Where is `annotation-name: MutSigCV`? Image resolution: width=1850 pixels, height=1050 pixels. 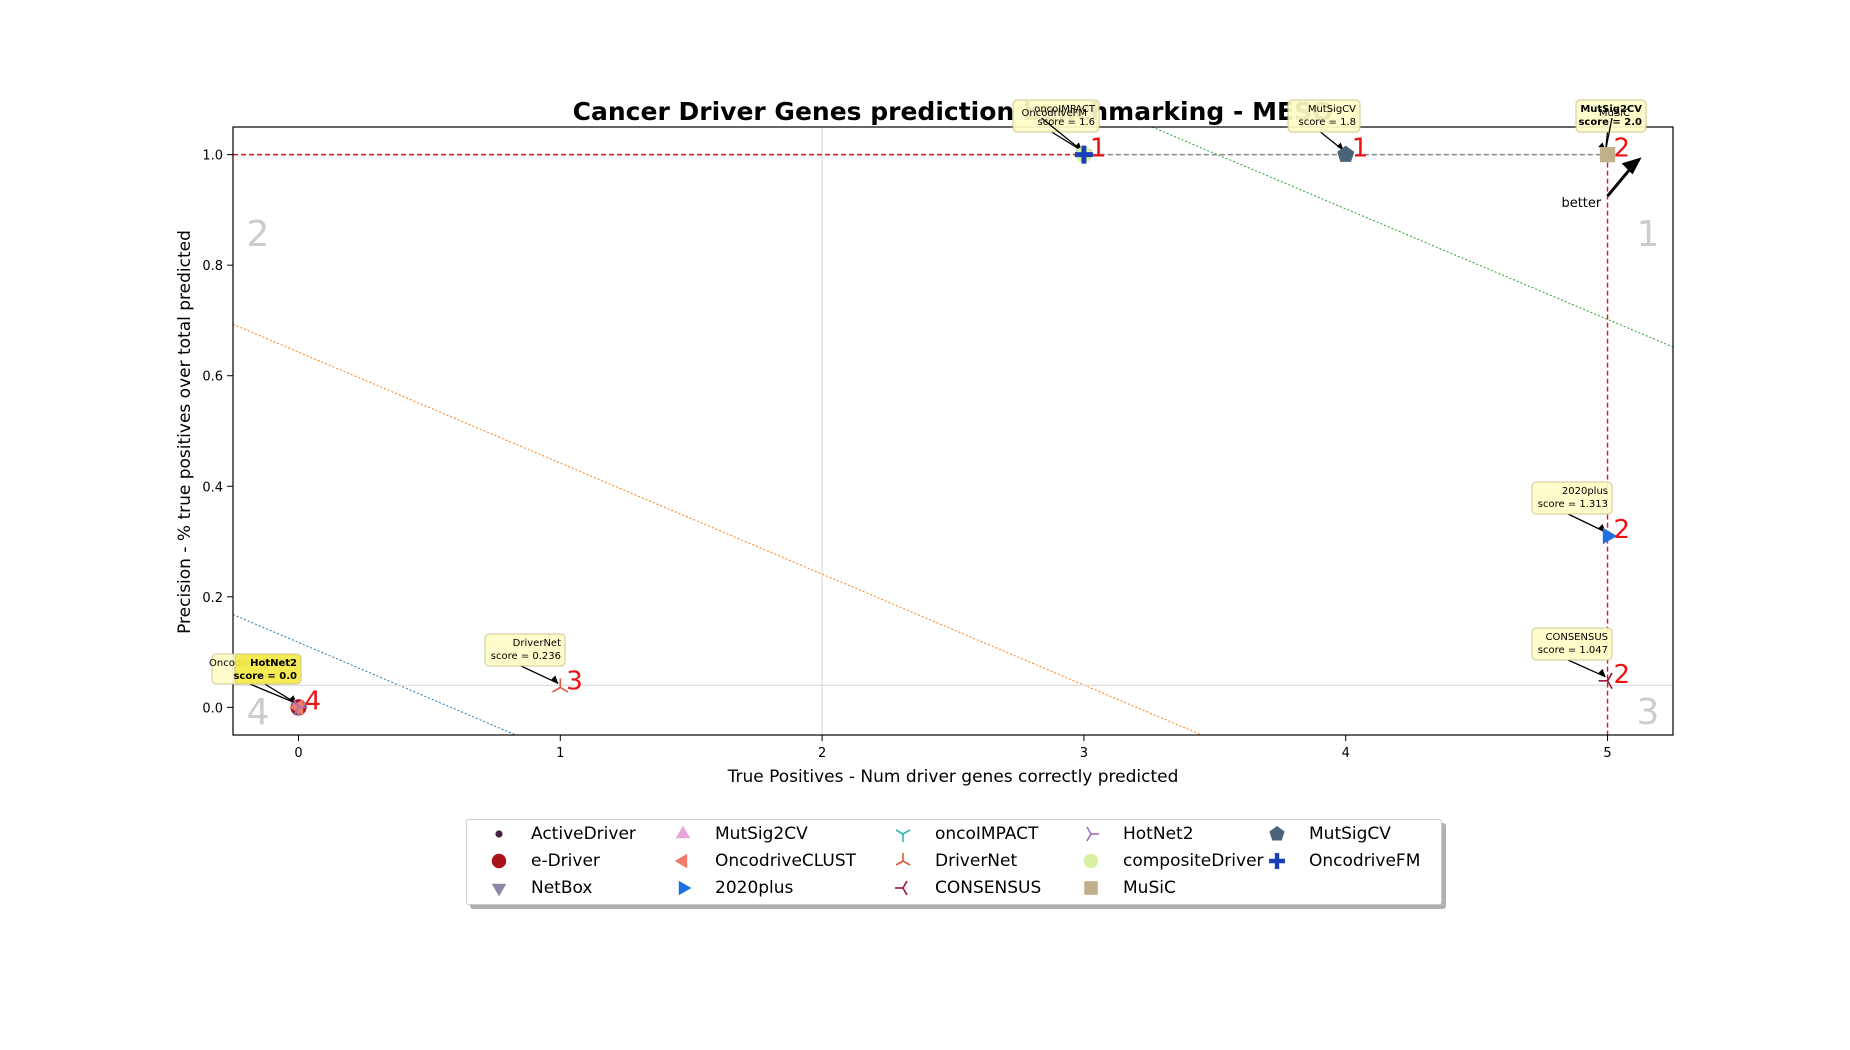 annotation-name: MutSigCV is located at coordinates (1332, 109).